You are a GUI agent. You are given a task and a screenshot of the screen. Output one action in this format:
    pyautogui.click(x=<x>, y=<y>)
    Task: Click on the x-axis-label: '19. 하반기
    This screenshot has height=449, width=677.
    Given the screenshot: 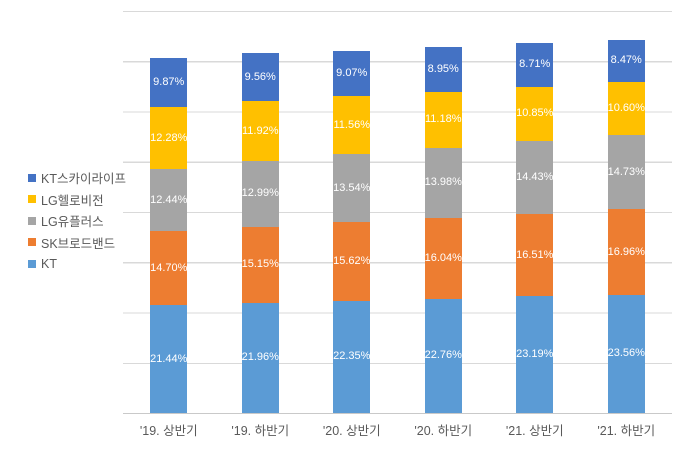 What is the action you would take?
    pyautogui.click(x=260, y=431)
    